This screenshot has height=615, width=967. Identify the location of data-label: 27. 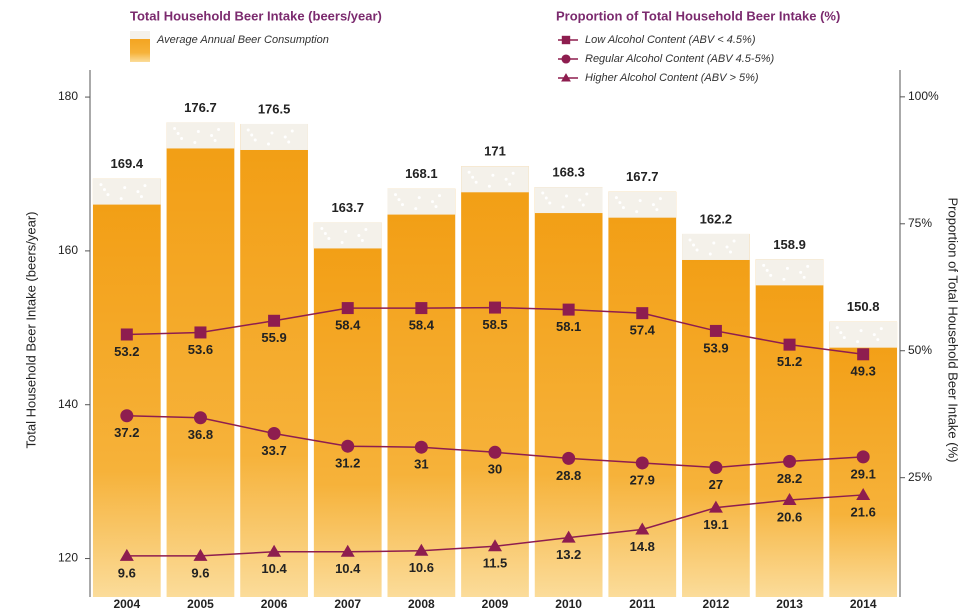
(716, 484).